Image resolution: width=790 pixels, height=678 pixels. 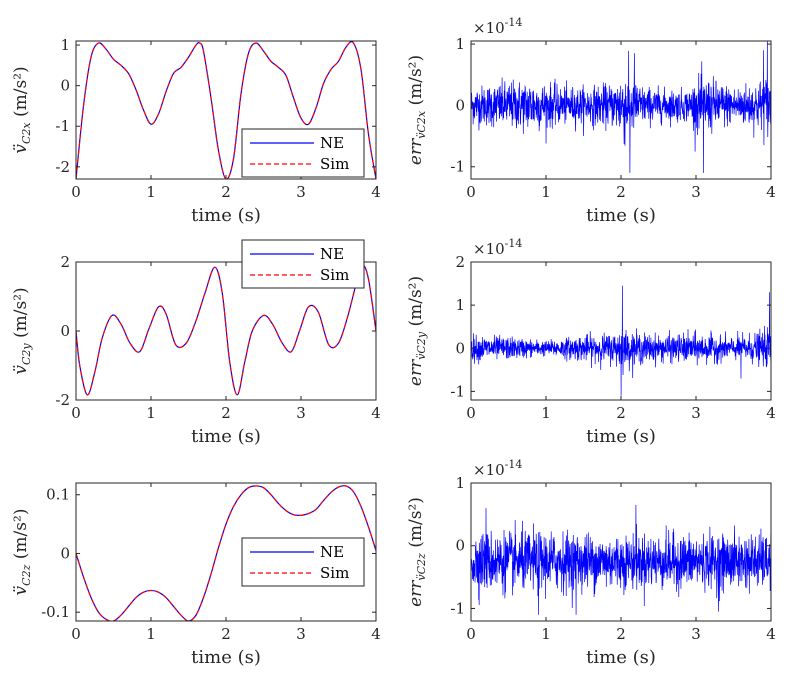 What do you see at coordinates (55, 612) in the screenshot?
I see `y-tick-label: -0.1` at bounding box center [55, 612].